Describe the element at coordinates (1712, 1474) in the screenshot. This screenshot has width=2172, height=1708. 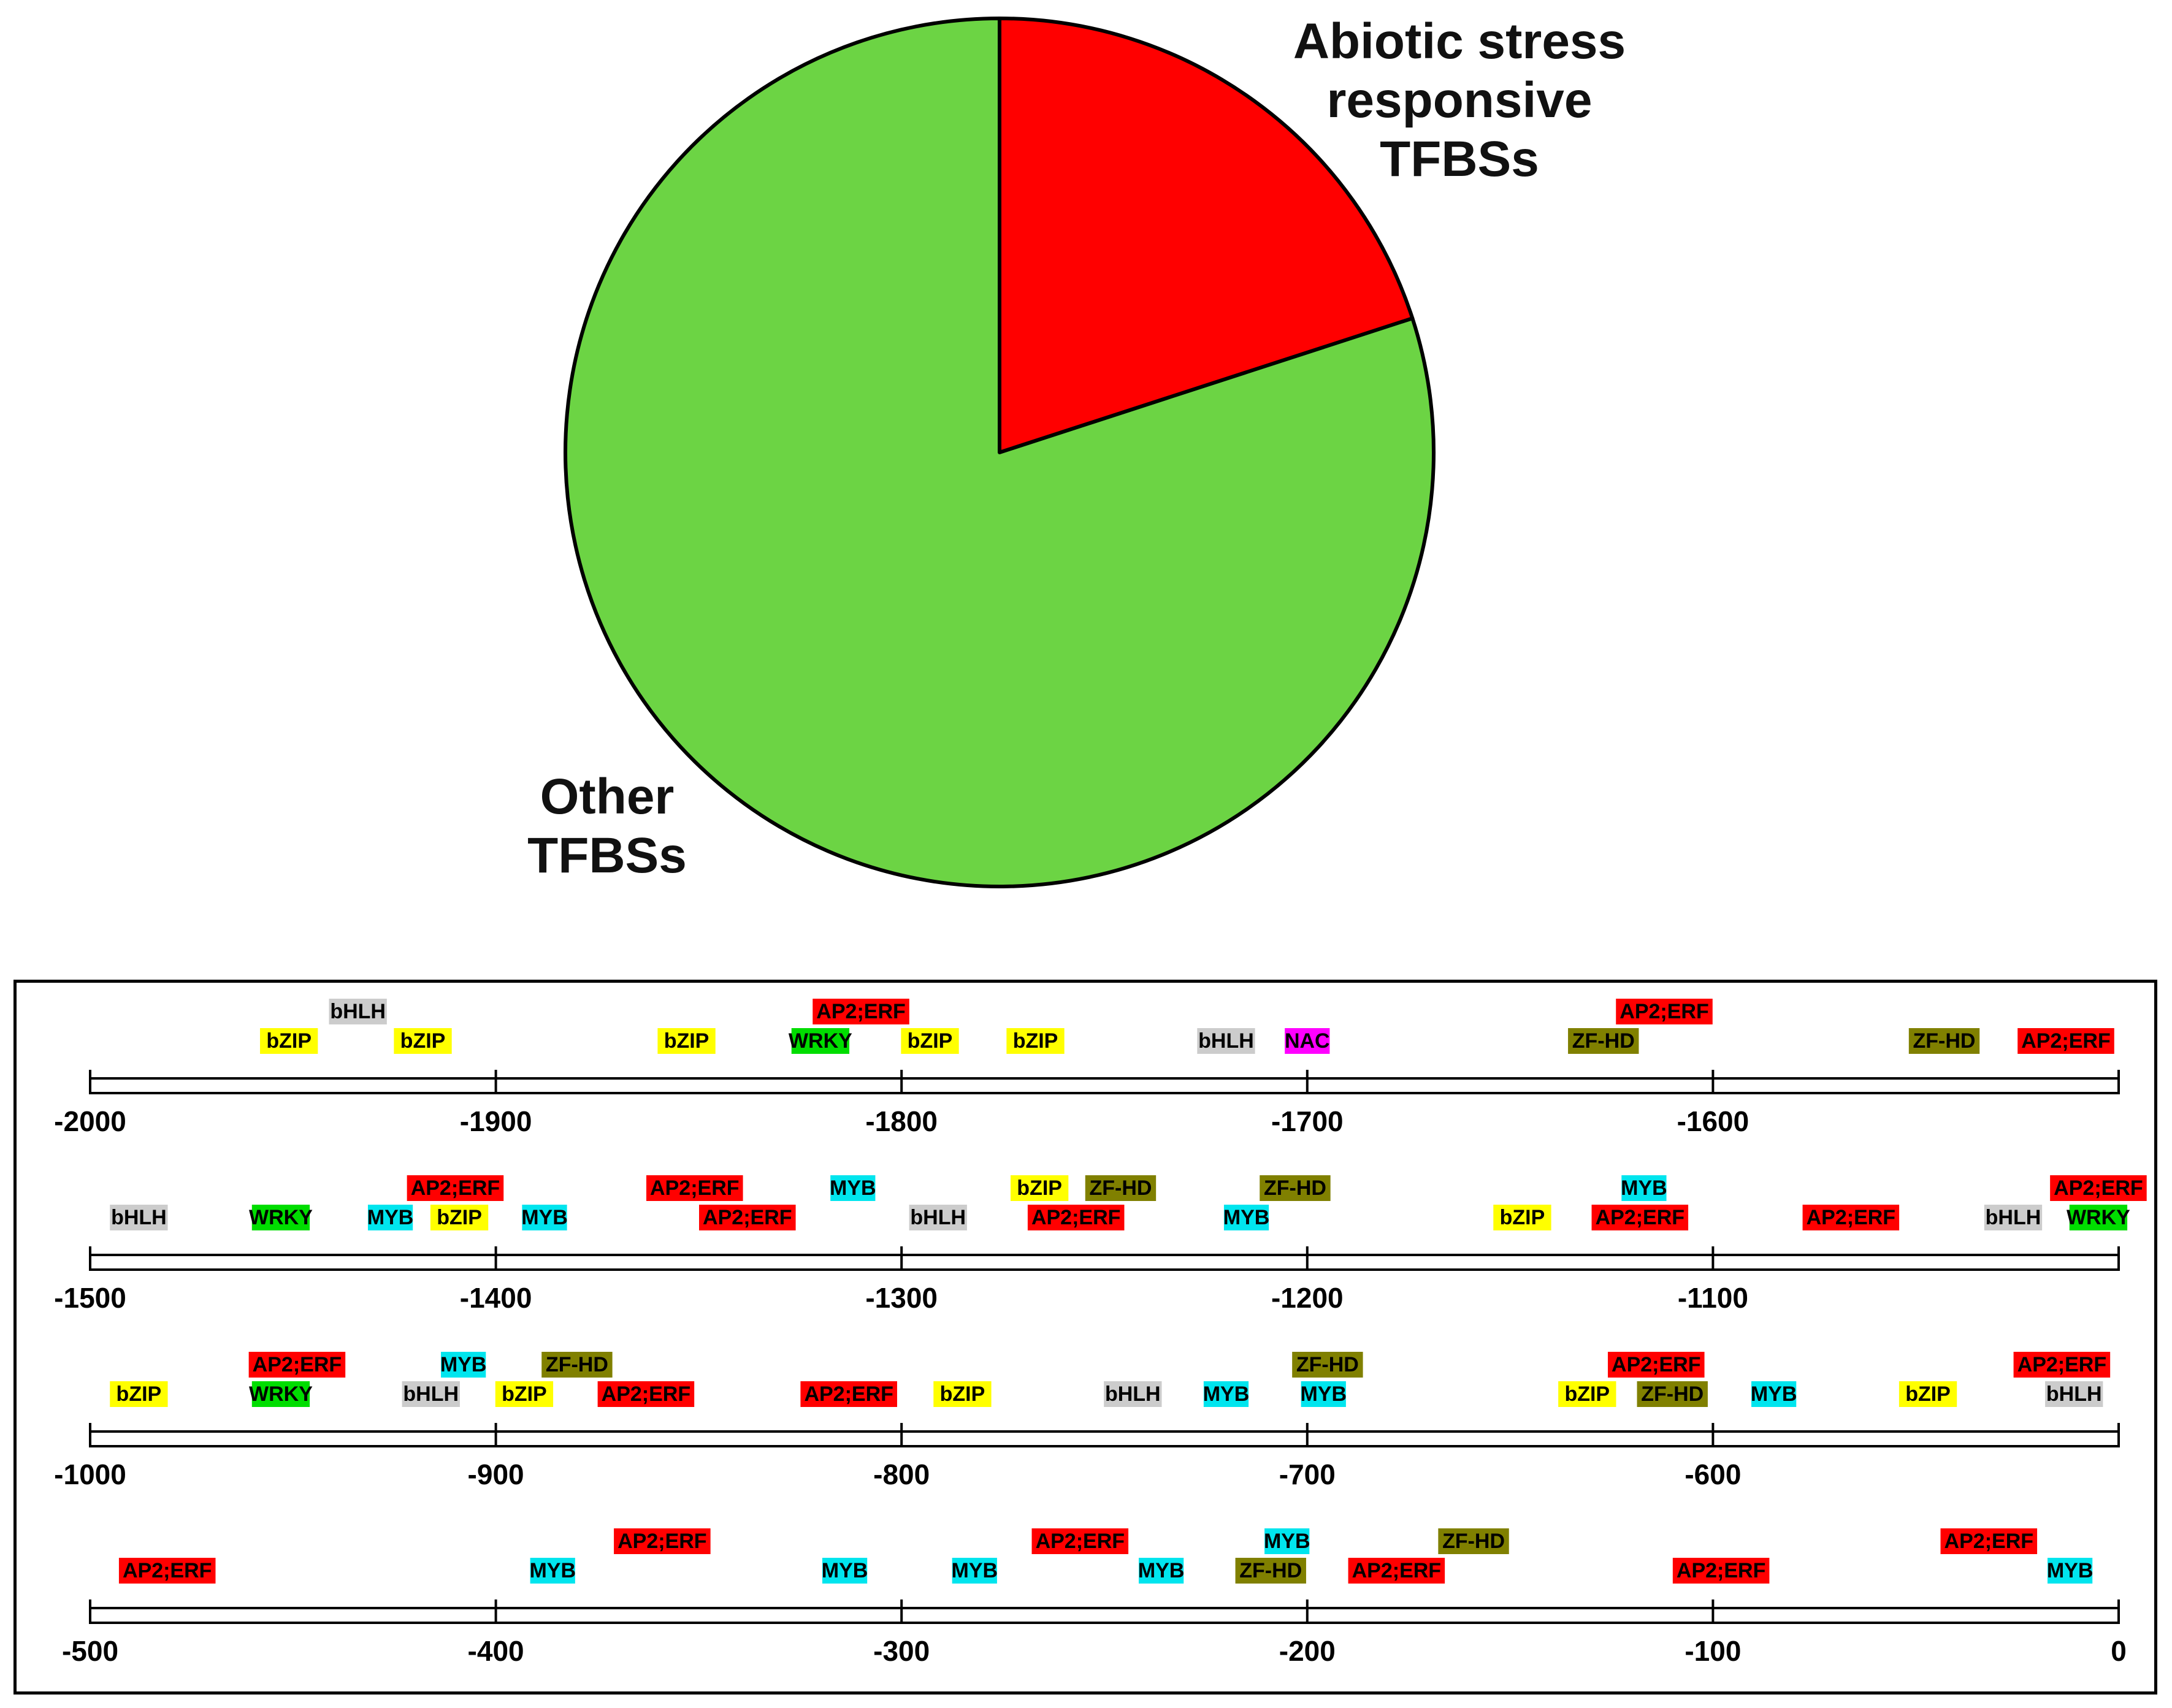
I see `tick-label: -600` at that location.